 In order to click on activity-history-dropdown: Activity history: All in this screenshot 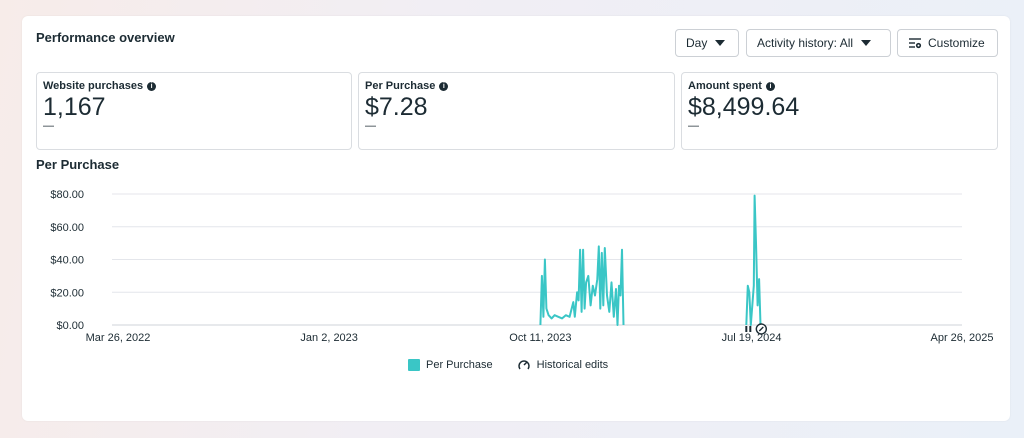, I will do `click(818, 43)`.